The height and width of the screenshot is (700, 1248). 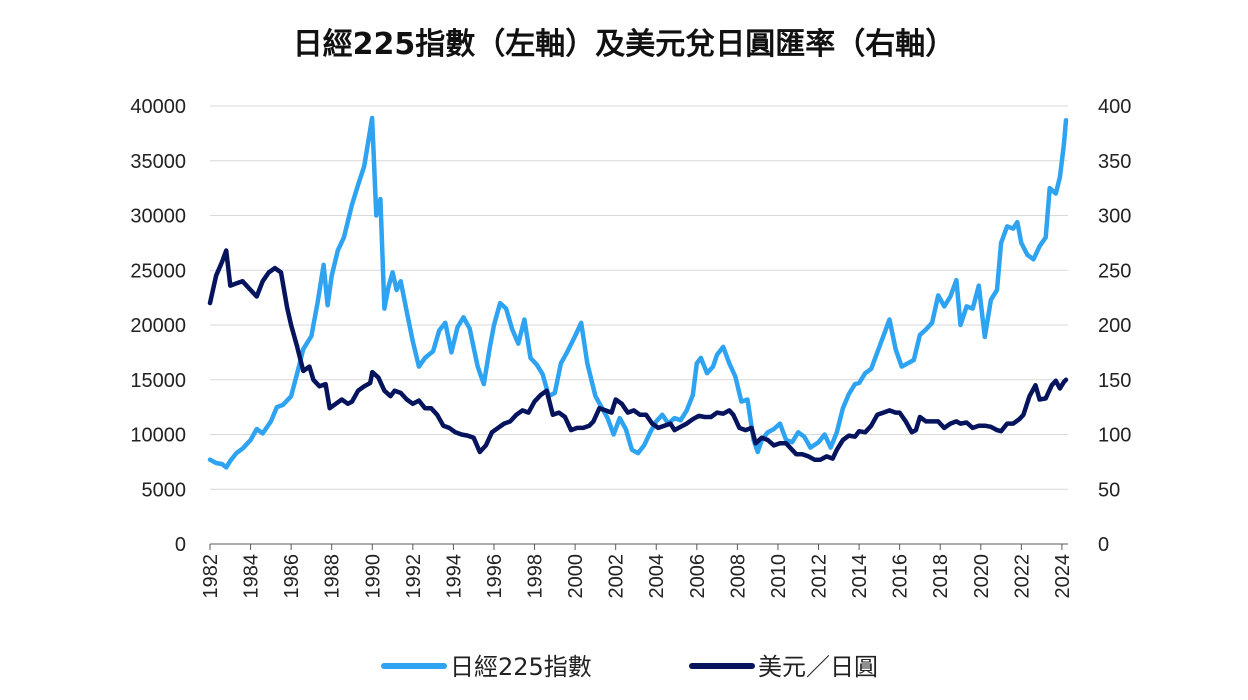 I want to click on x-tick-label: 1992, so click(x=414, y=576).